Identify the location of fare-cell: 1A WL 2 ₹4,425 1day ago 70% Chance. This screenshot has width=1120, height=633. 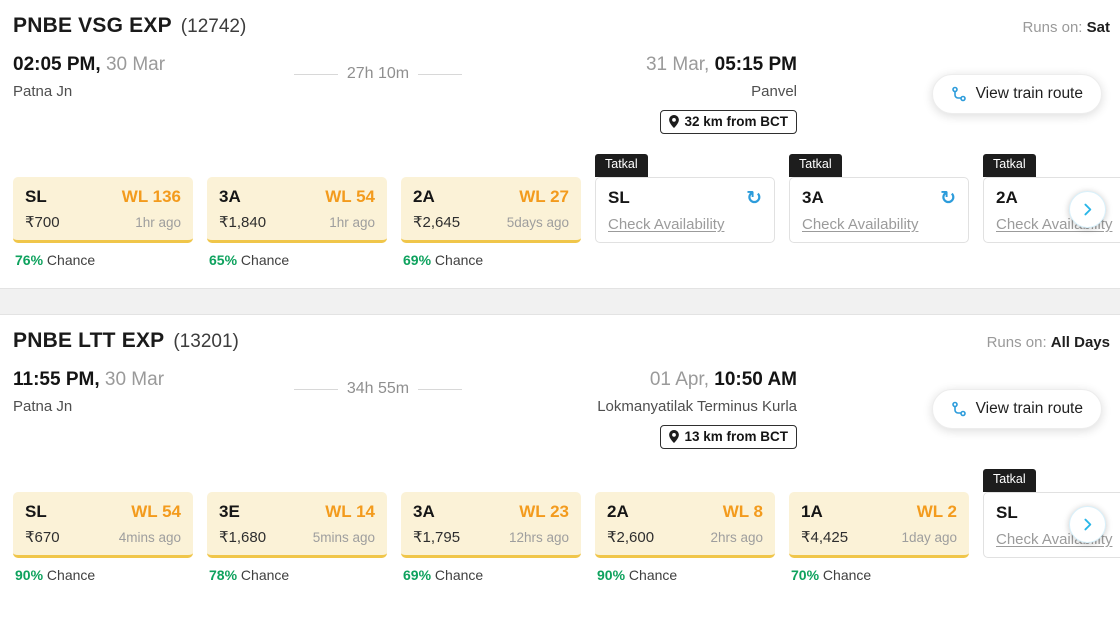
(879, 526).